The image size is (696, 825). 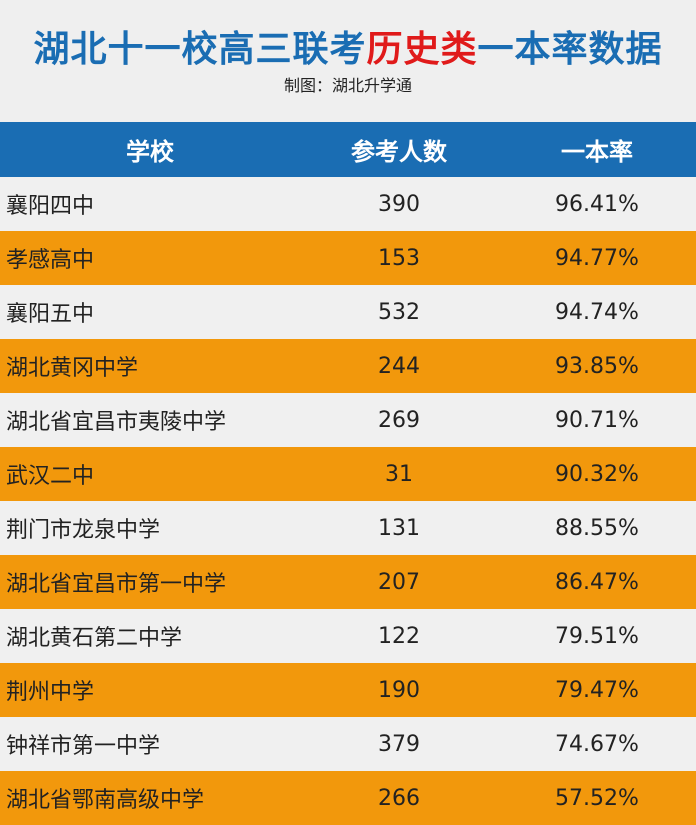 I want to click on school-cell: 湖北省宜昌市第一中学, so click(x=116, y=584).